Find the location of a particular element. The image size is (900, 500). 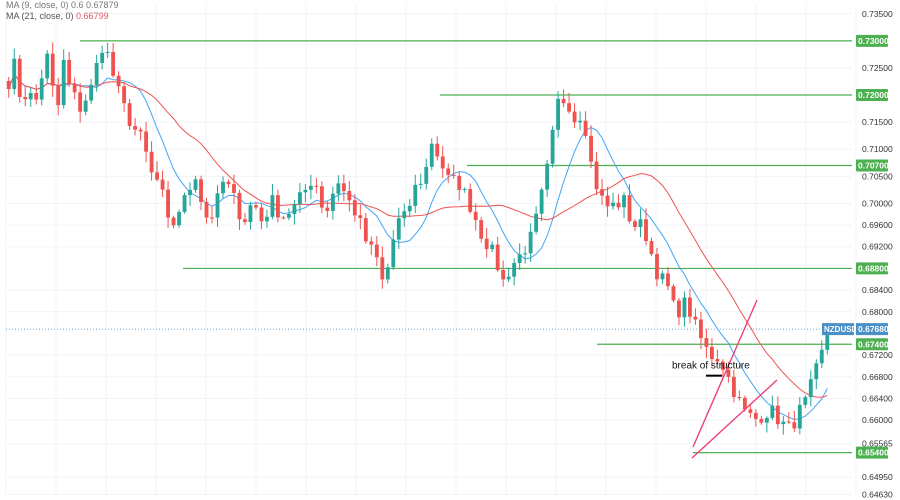

chart-annotations: break of structure is located at coordinates (711, 369).